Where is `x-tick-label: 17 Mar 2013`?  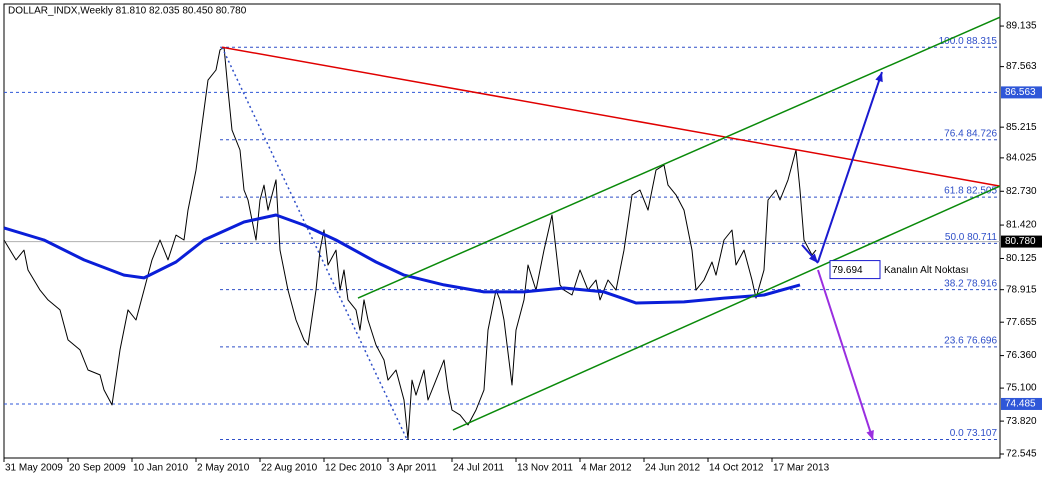 x-tick-label: 17 Mar 2013 is located at coordinates (801, 468).